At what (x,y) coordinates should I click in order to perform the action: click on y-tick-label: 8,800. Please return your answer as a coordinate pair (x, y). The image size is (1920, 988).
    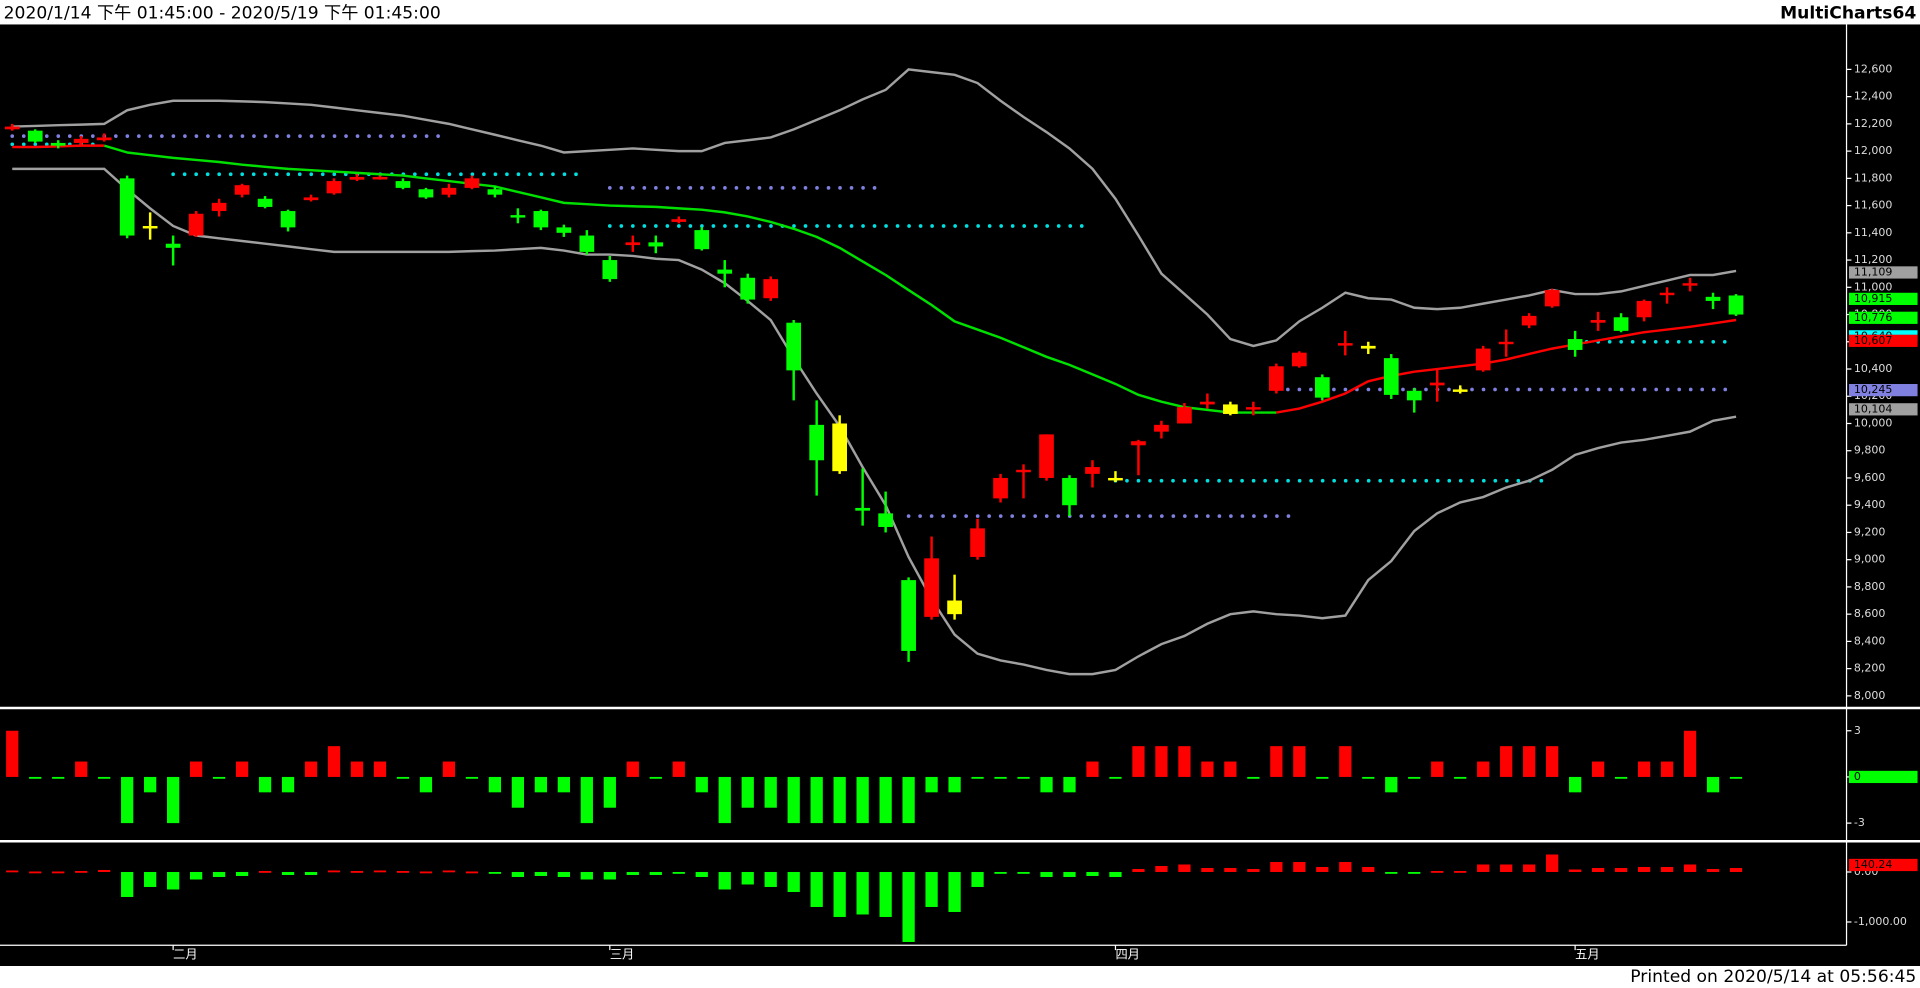
    Looking at the image, I should click on (1870, 586).